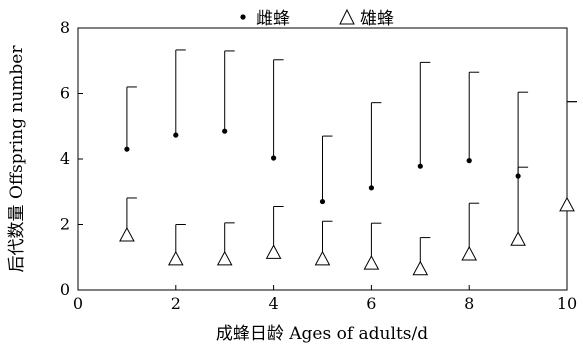 The height and width of the screenshot is (345, 583). Describe the element at coordinates (65, 93) in the screenshot. I see `y-tick-label: 6` at that location.